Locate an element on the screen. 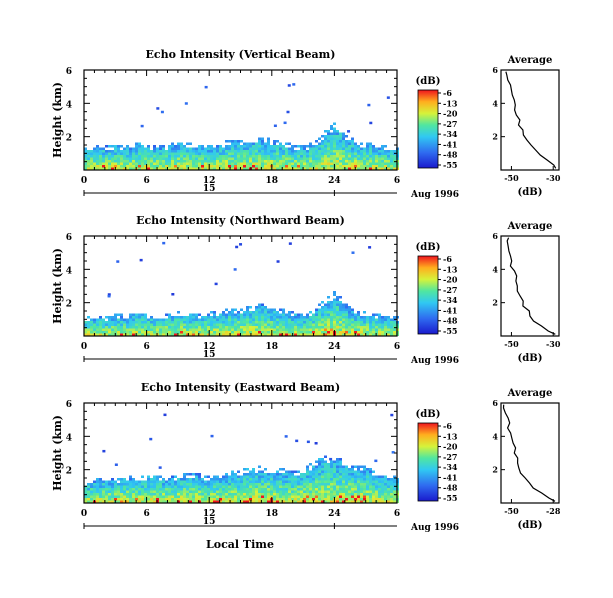 Image resolution: width=613 pixels, height=598 pixels. colorbar-tick-label: -34 is located at coordinates (450, 300).